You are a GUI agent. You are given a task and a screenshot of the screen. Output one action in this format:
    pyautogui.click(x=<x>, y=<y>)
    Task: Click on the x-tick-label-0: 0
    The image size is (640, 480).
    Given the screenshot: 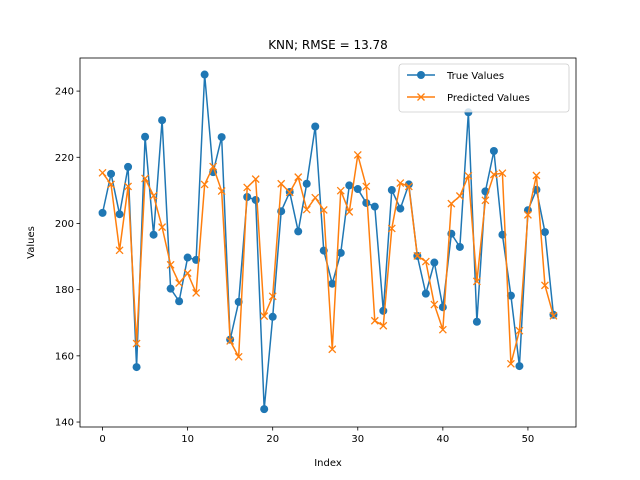 What is the action you would take?
    pyautogui.click(x=102, y=439)
    